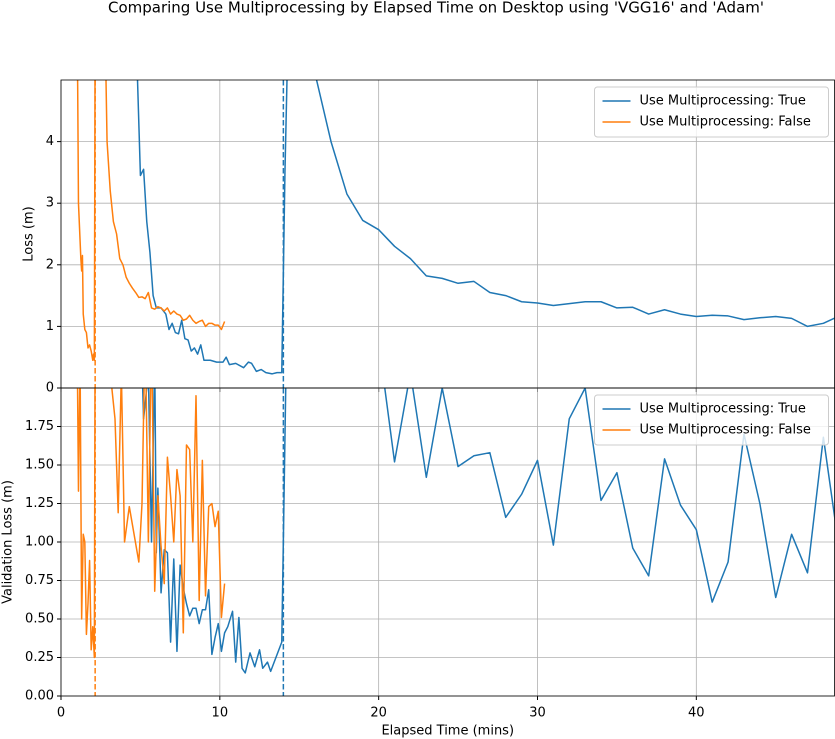  What do you see at coordinates (61, 713) in the screenshot?
I see `x-tick-label: 0` at bounding box center [61, 713].